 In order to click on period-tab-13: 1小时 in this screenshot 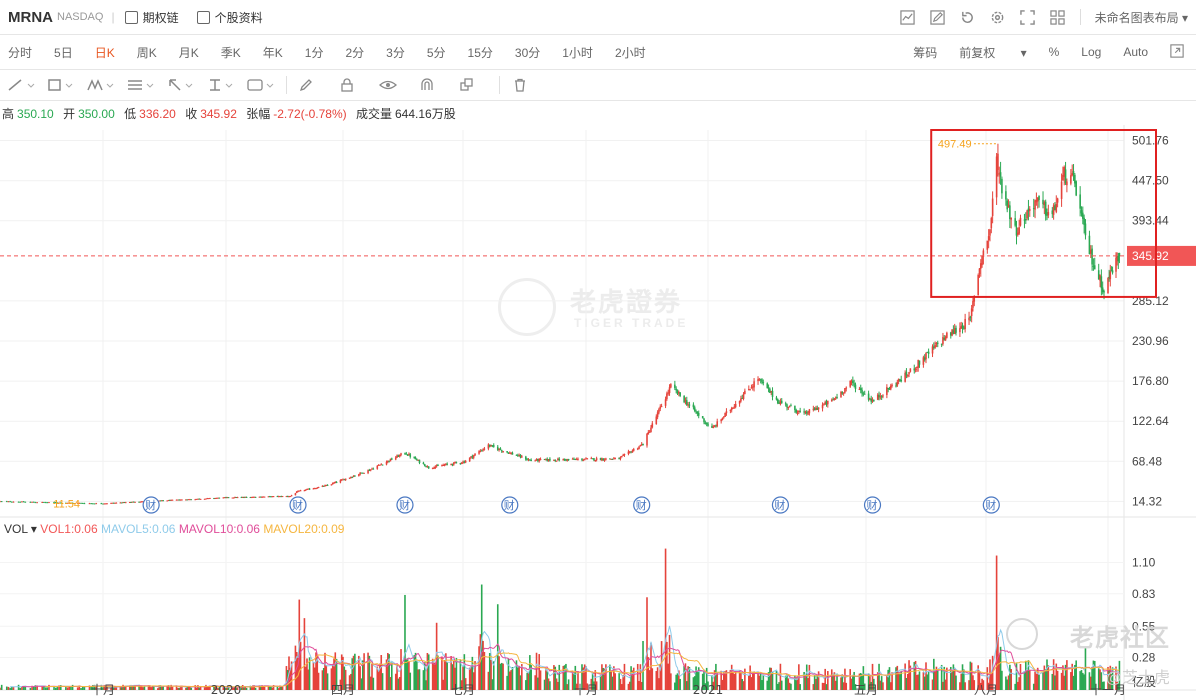, I will do `click(577, 52)`.